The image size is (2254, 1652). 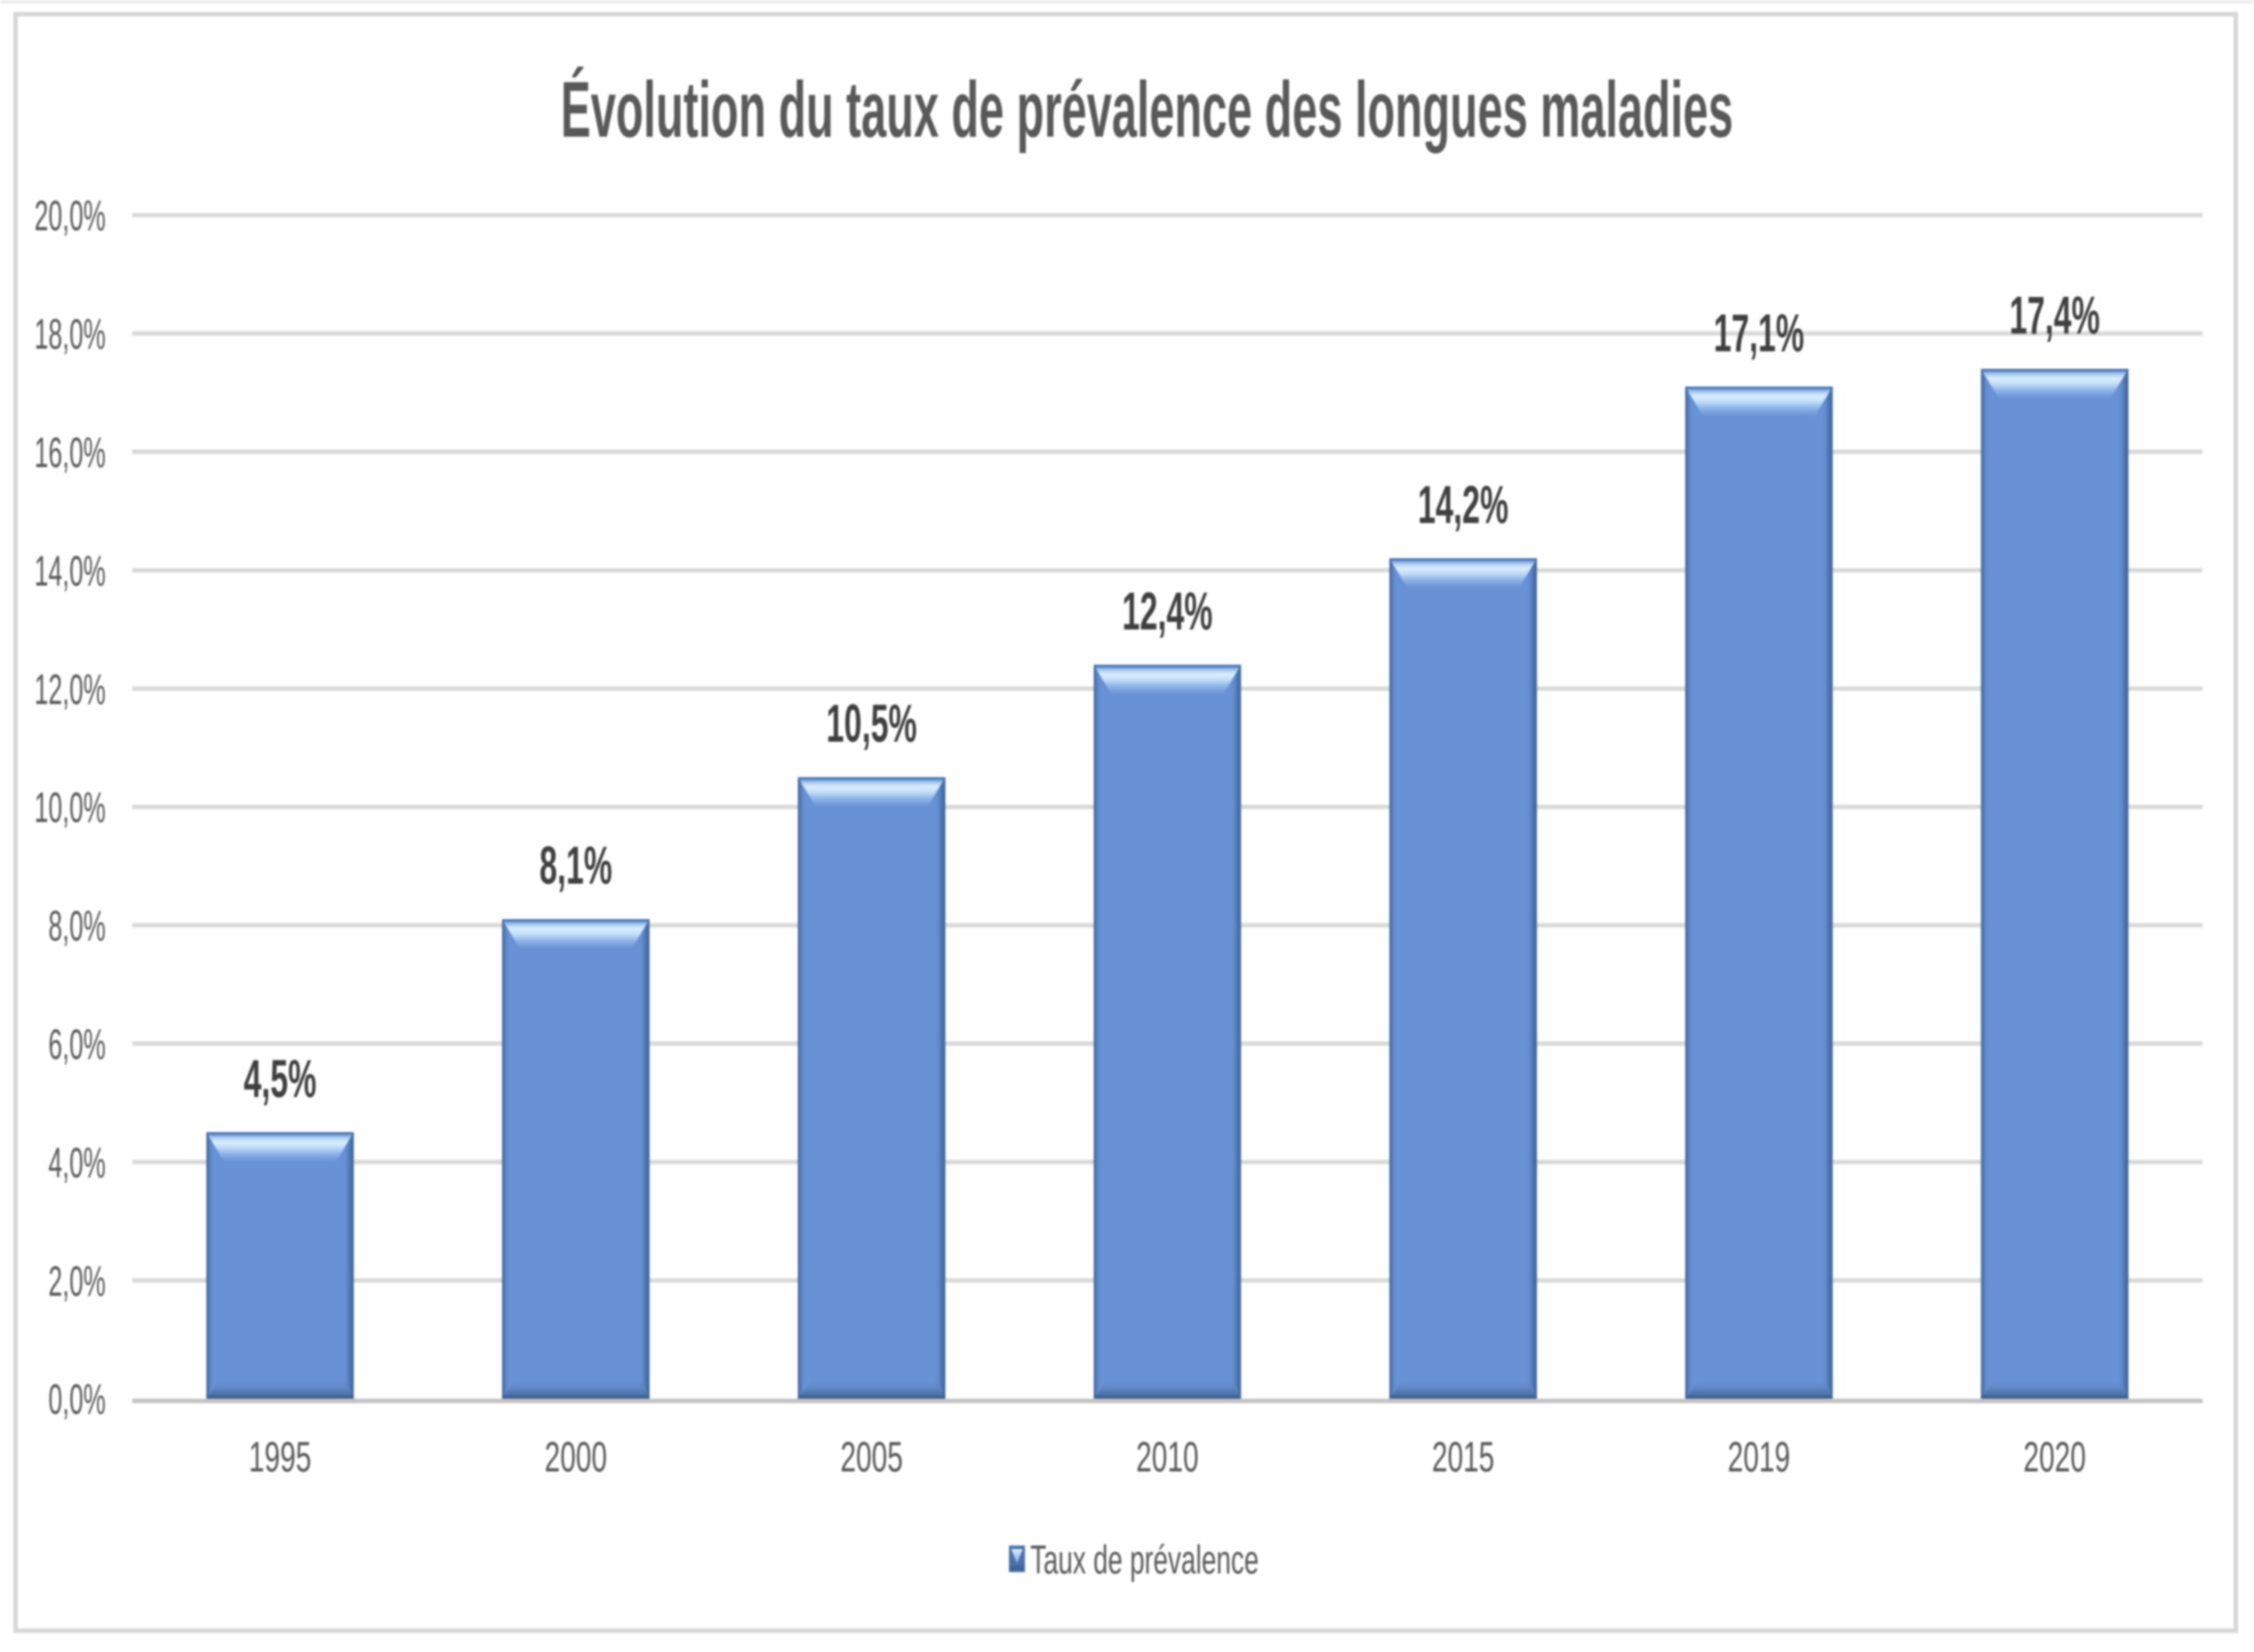 What do you see at coordinates (70, 453) in the screenshot?
I see `svg-text: 16,0%` at bounding box center [70, 453].